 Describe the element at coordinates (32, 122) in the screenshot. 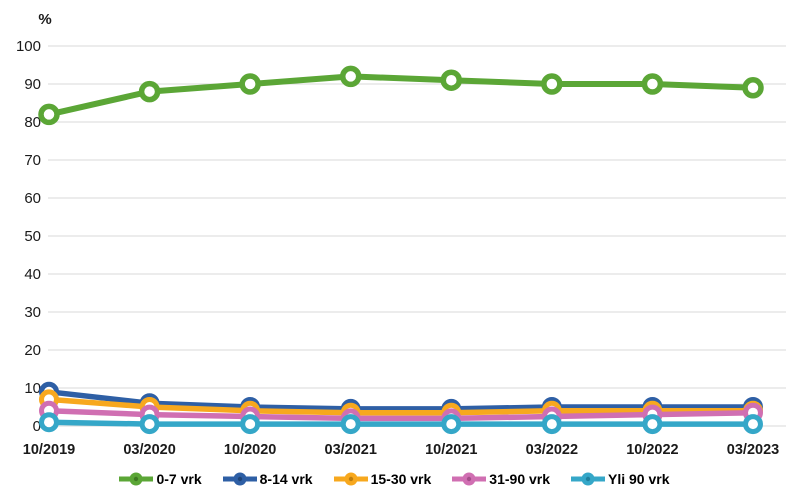

I see `y-tick-label: 80` at that location.